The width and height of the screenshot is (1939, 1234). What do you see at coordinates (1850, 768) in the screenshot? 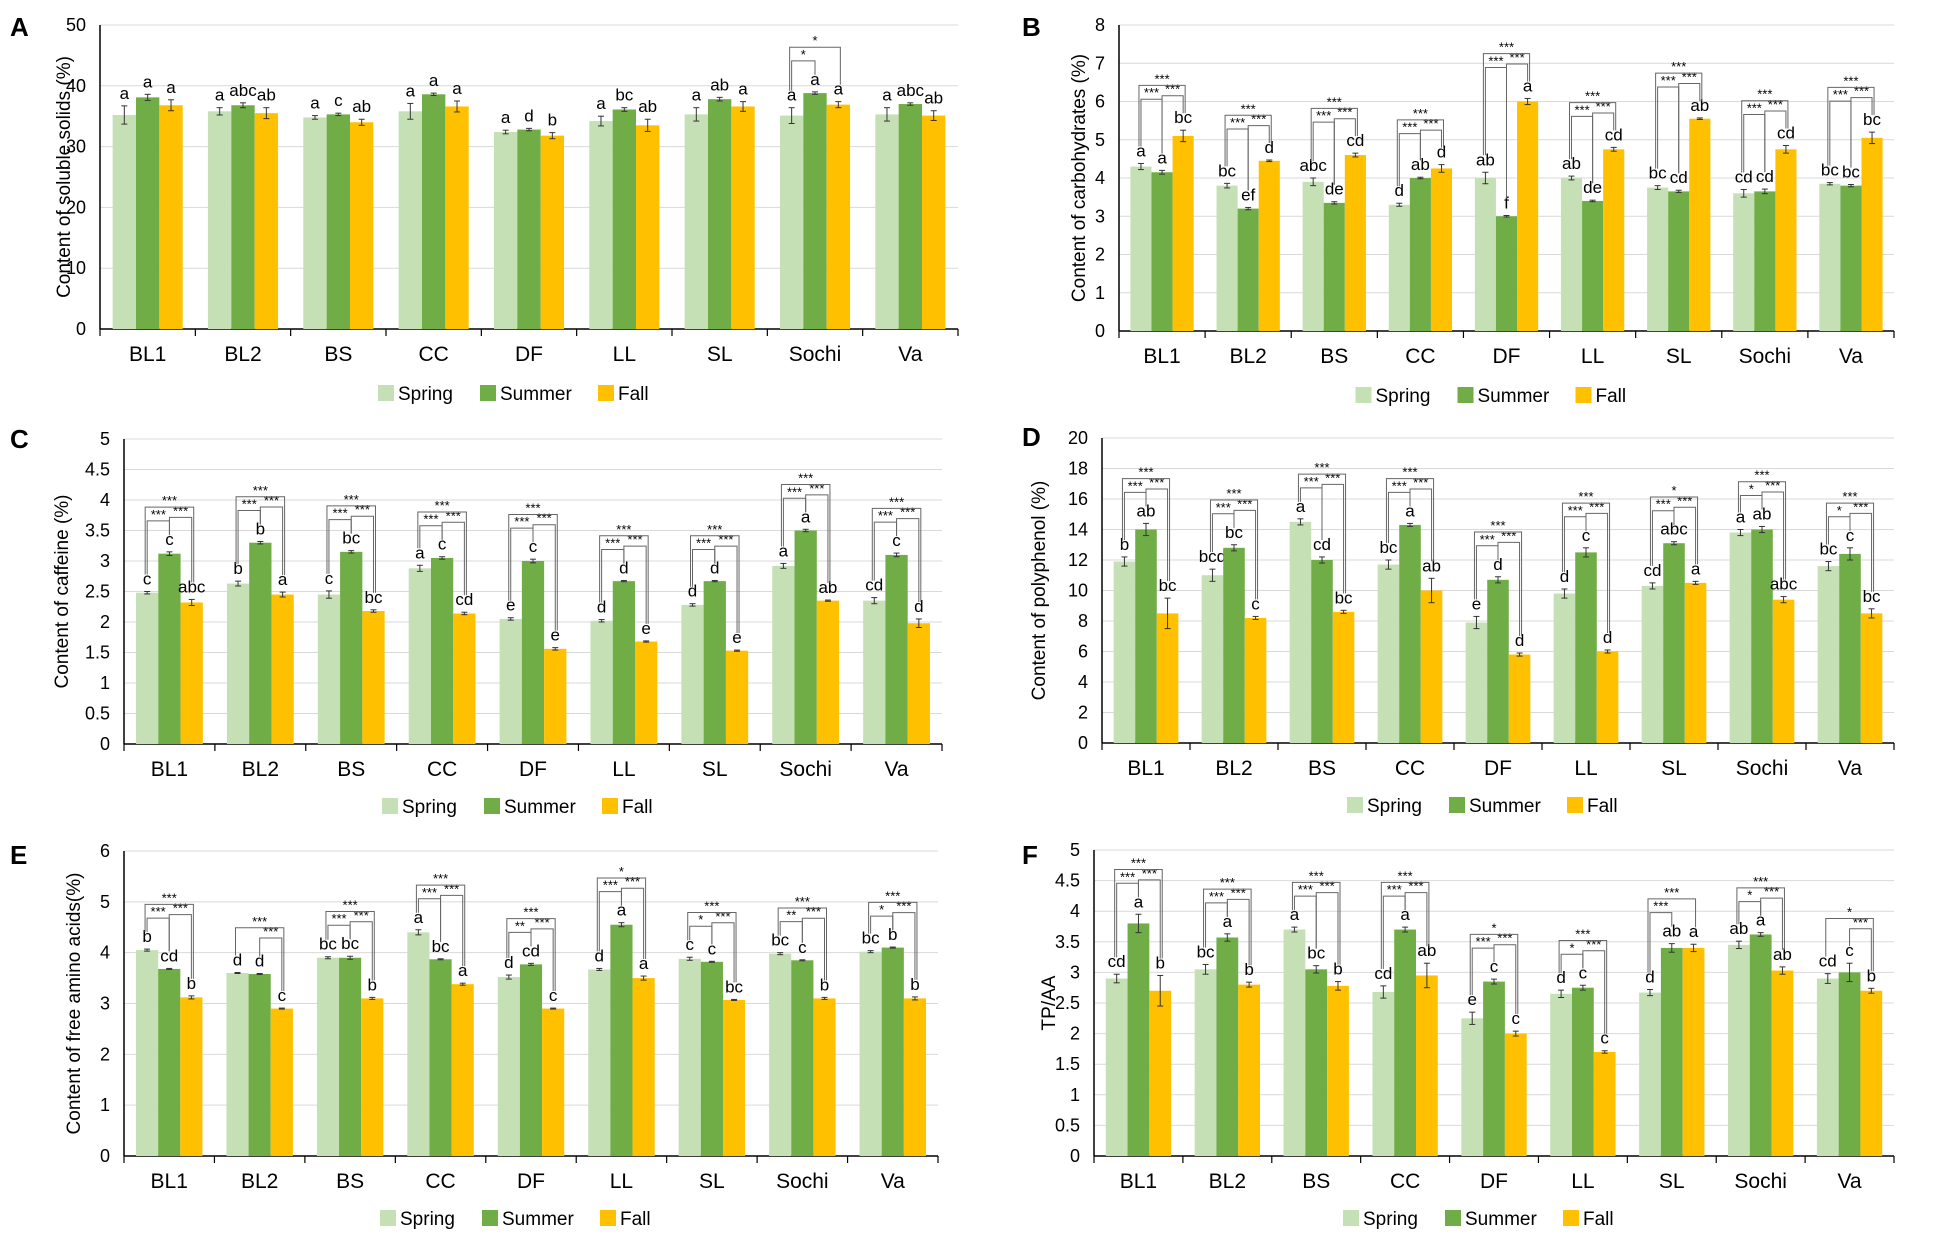
I see `x-tick-label: Va` at bounding box center [1850, 768].